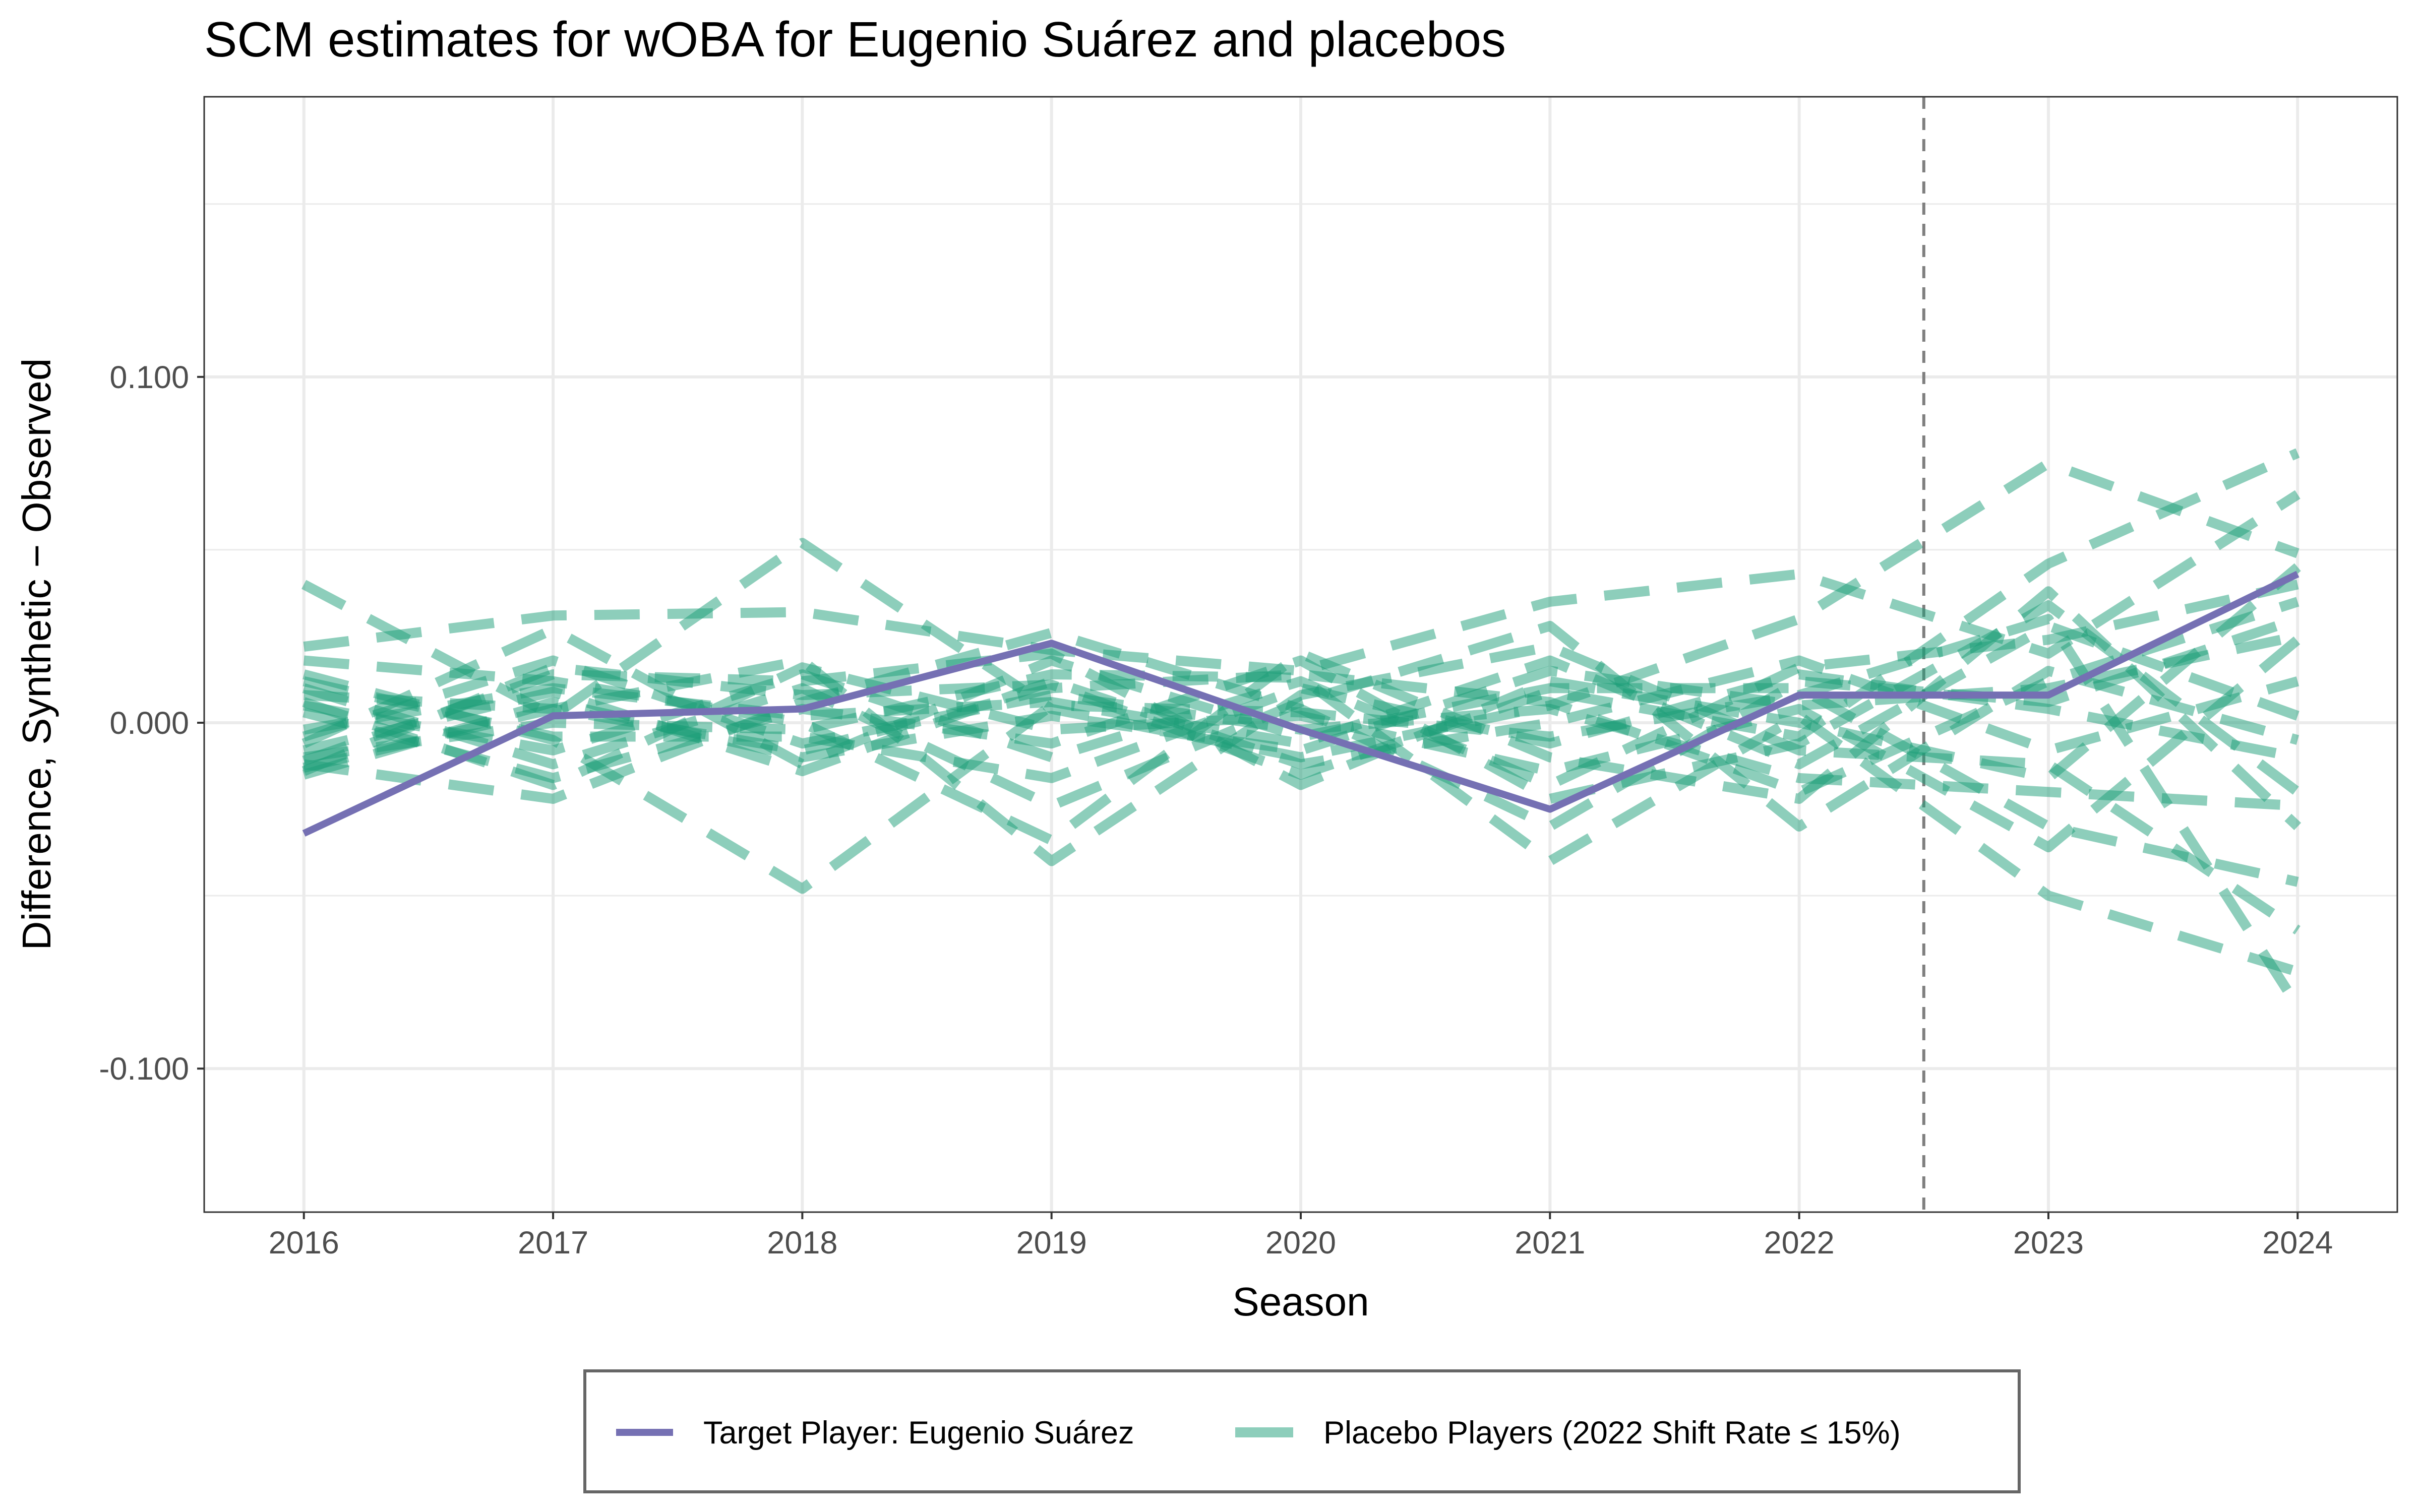 This screenshot has height=1512, width=2420. I want to click on legend-label-placebo: Placebo Players (2022 Shift Rate ≤ 15%), so click(1612, 1433).